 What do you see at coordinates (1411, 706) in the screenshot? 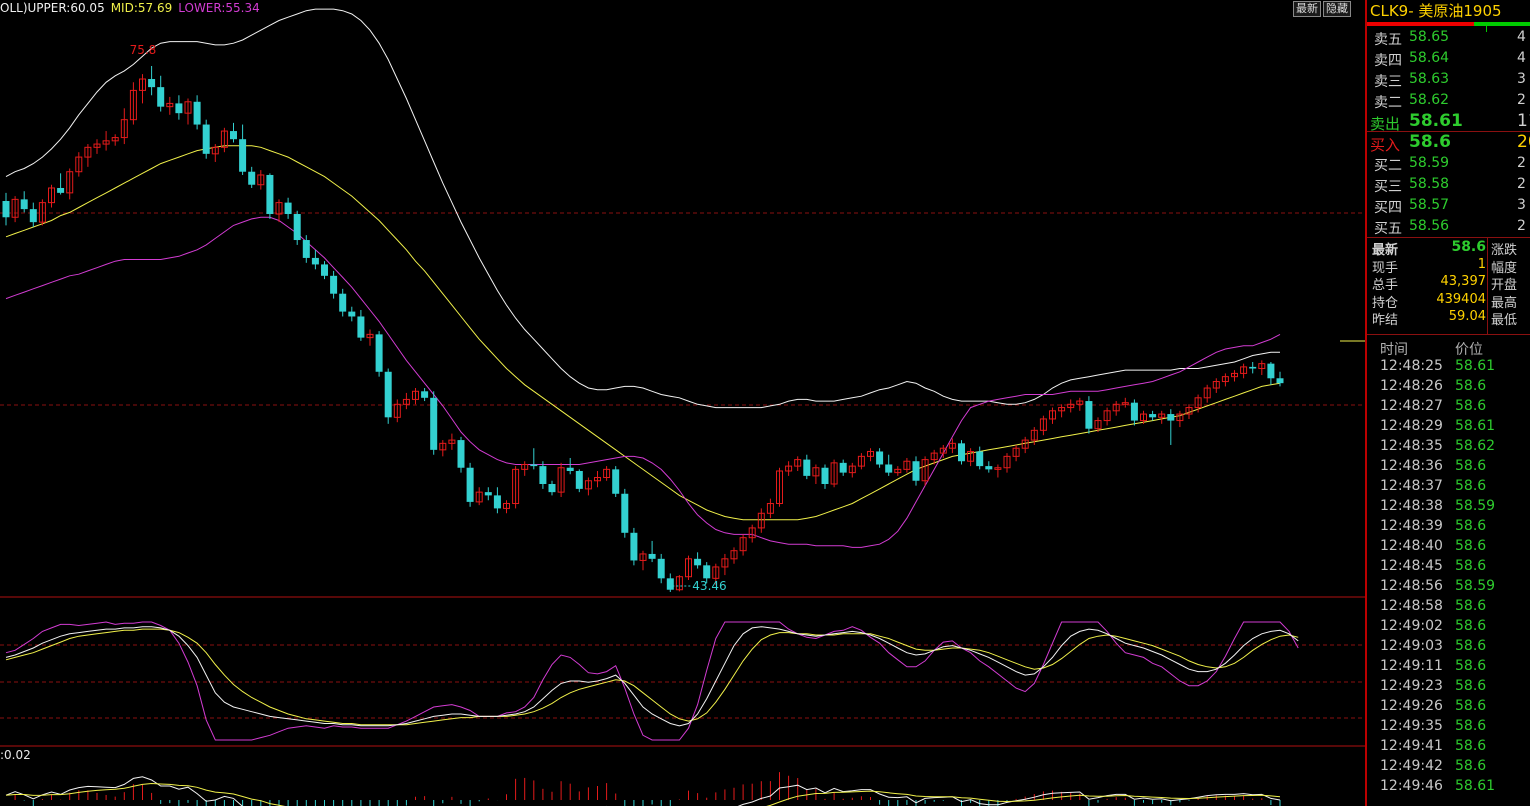
I see `tick-row-t: 12:49:26` at bounding box center [1411, 706].